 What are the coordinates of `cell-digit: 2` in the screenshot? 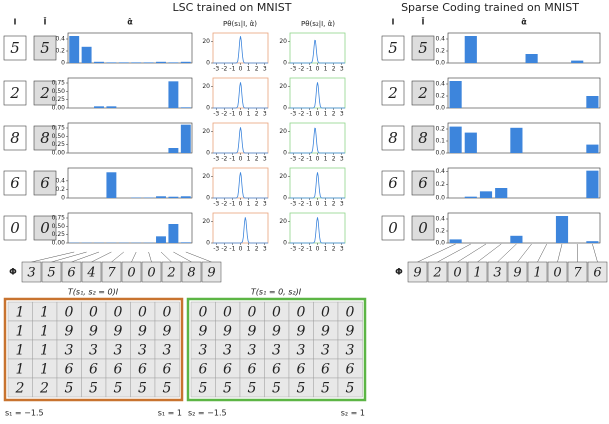 It's located at (20, 389).